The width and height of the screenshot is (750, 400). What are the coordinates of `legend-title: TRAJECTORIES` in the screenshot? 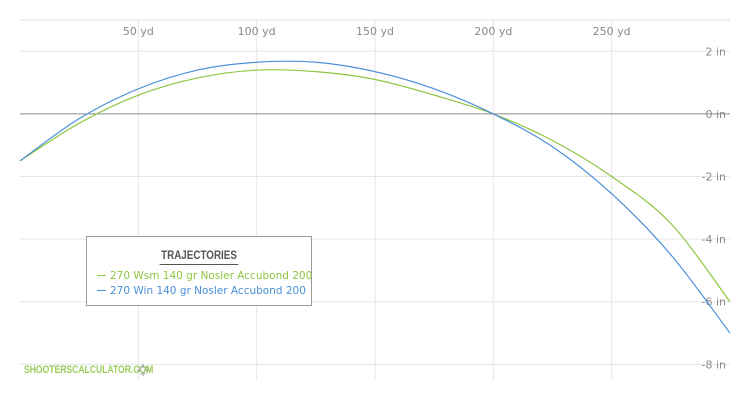 It's located at (199, 256).